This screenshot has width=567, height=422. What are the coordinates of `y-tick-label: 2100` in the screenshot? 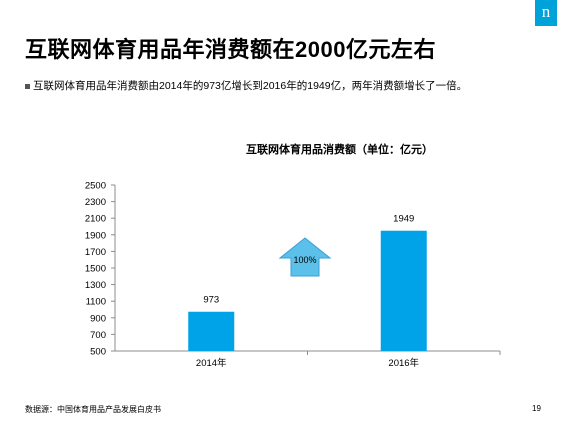 It's located at (95, 219).